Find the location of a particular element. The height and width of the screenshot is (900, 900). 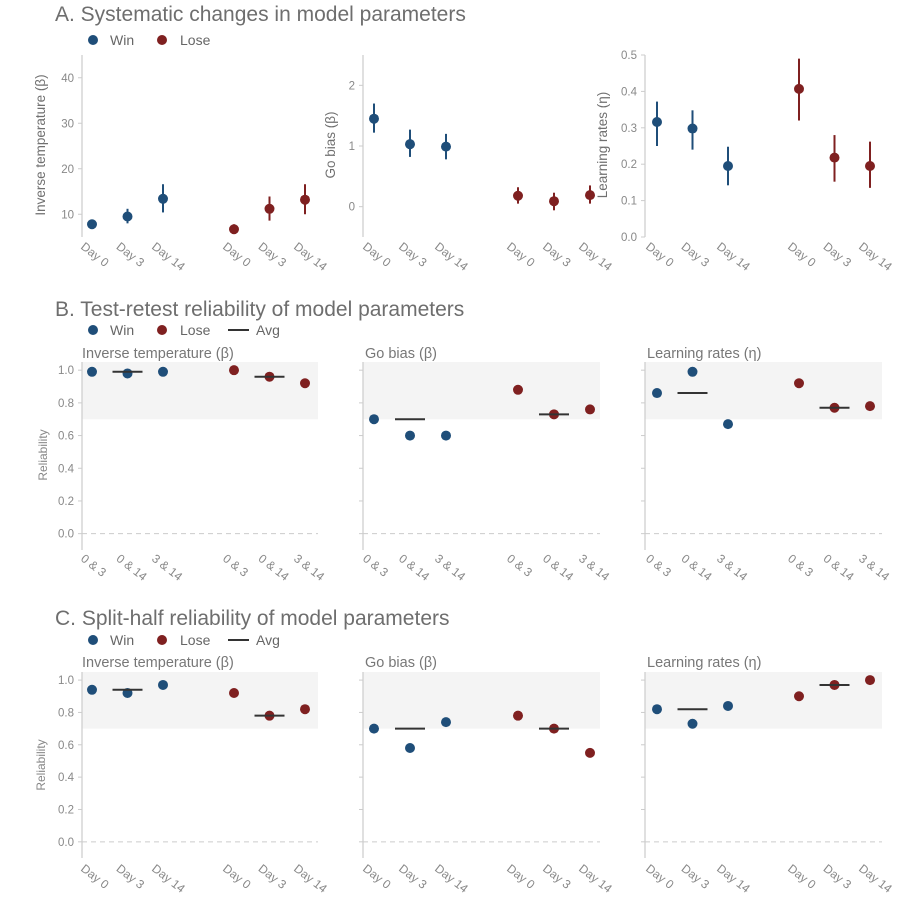

y-tick-label: 0.1 is located at coordinates (629, 202).